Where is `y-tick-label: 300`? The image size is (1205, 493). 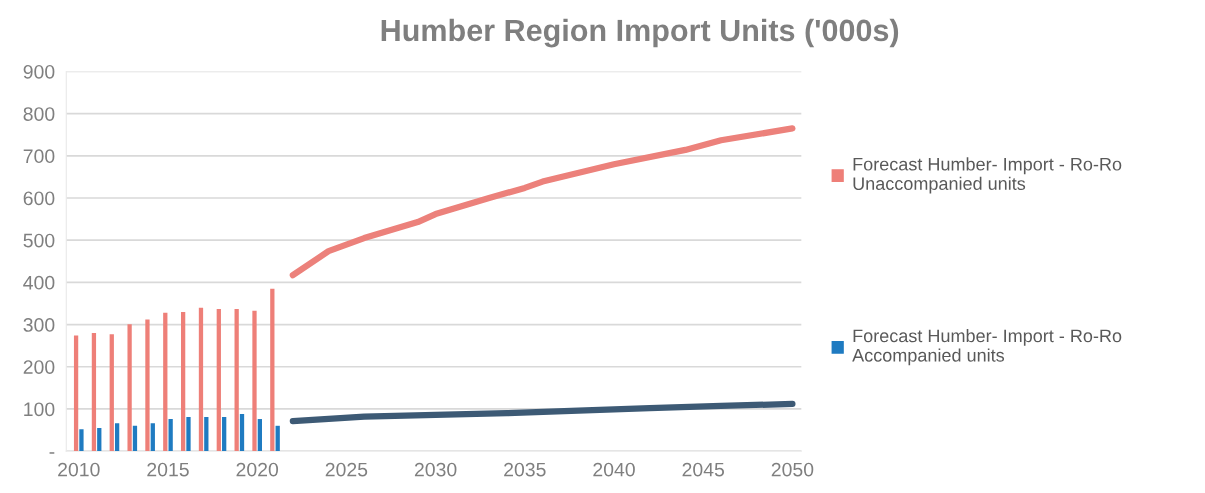 y-tick-label: 300 is located at coordinates (39, 325).